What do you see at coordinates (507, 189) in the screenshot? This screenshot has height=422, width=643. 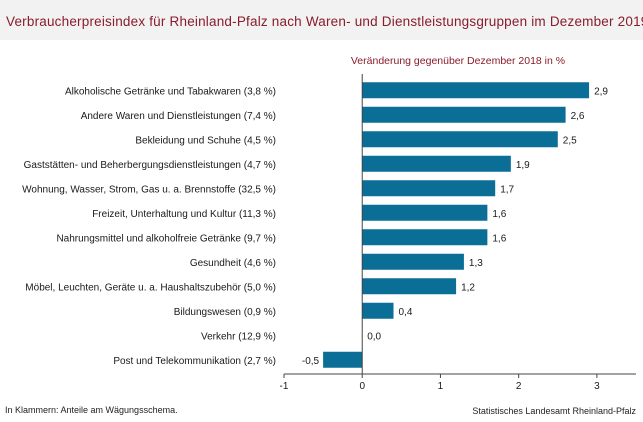 I see `value-label: 1,7` at bounding box center [507, 189].